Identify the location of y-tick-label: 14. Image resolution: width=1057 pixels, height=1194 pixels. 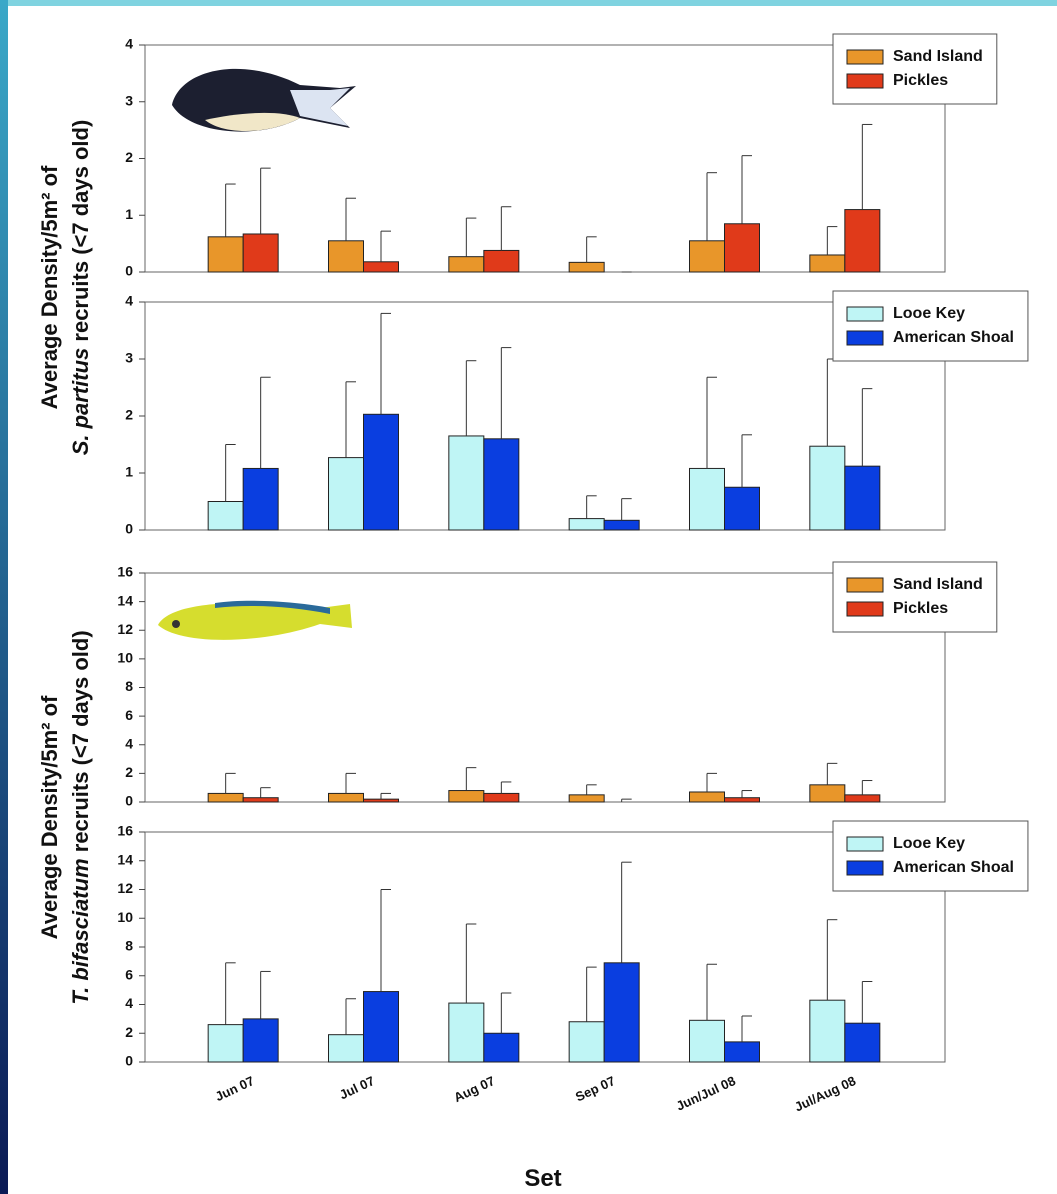
(125, 600).